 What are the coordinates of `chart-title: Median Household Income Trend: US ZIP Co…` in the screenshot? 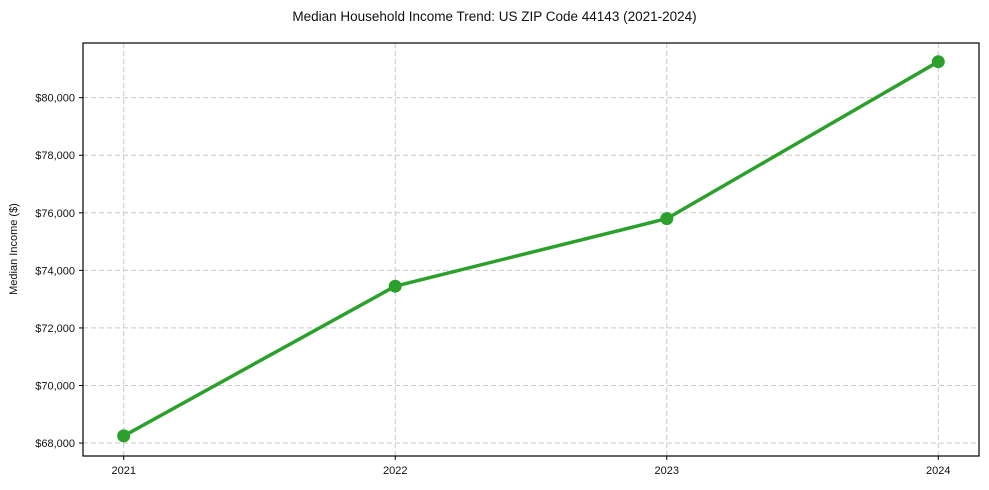 It's located at (494, 16).